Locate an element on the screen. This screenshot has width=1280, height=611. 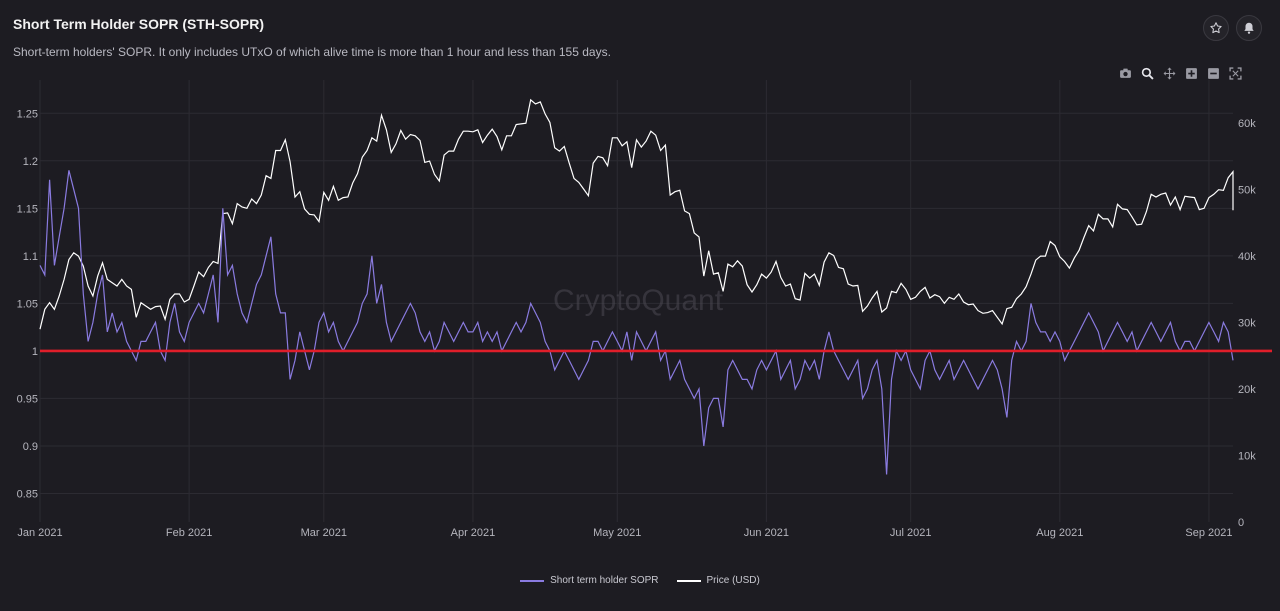
watermark: CryptoQuant is located at coordinates (638, 300).